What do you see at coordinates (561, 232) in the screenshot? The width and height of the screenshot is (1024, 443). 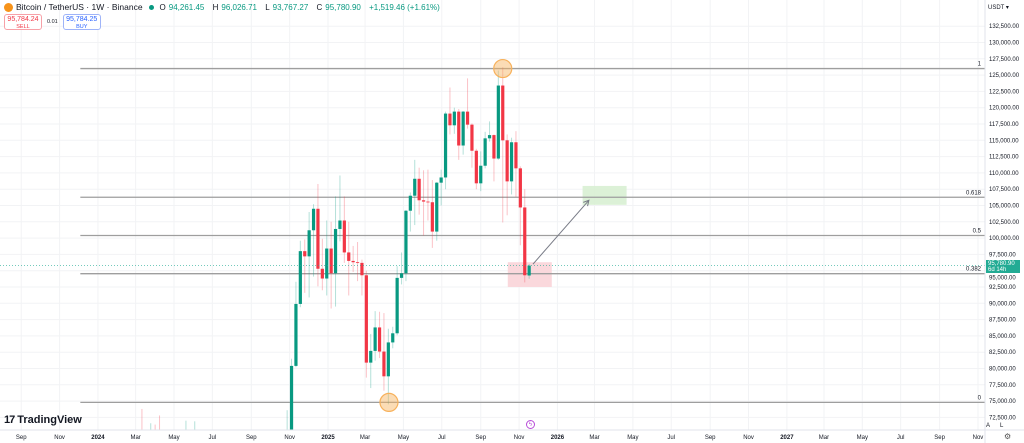 I see `projection-arrow-line` at bounding box center [561, 232].